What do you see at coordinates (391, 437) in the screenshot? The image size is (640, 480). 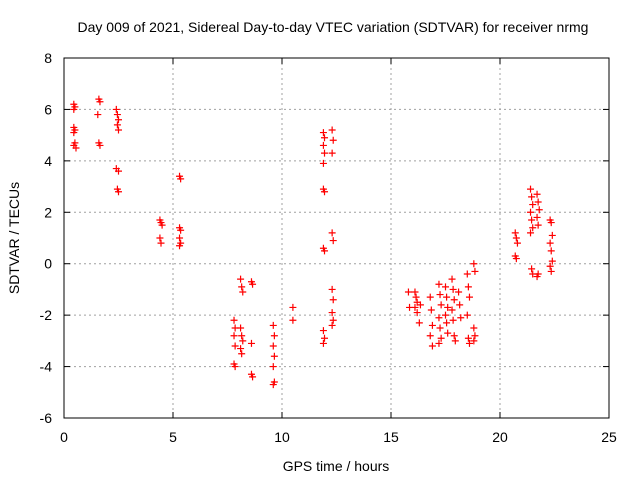 I see `x-tick-label: 15` at bounding box center [391, 437].